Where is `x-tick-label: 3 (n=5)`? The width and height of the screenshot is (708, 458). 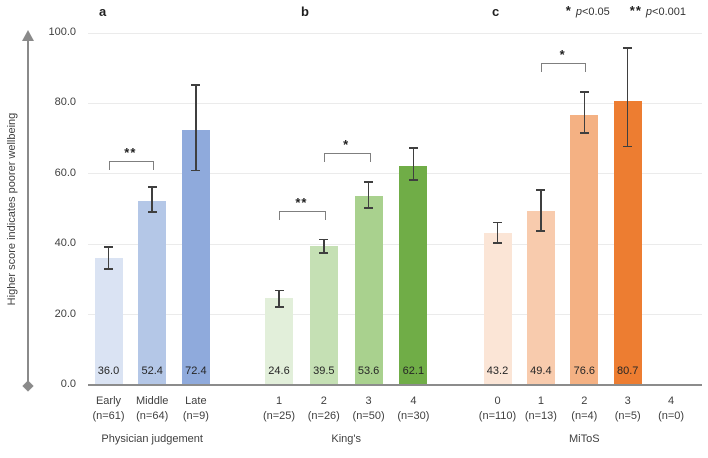
x-tick-label: 3 (n=5) is located at coordinates (627, 408).